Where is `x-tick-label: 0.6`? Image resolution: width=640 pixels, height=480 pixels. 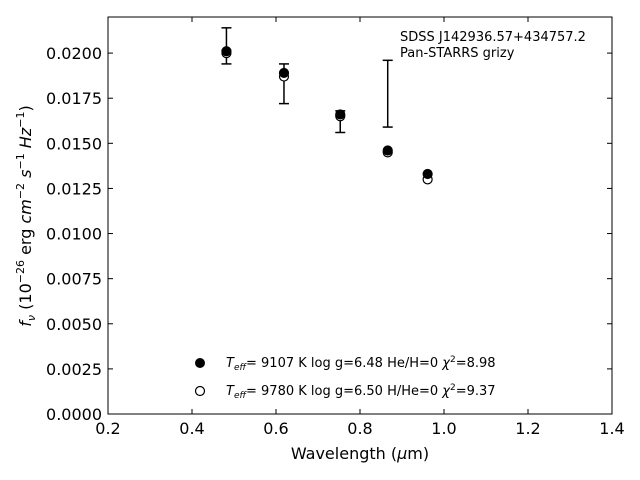
x-tick-label: 0.6 is located at coordinates (275, 428).